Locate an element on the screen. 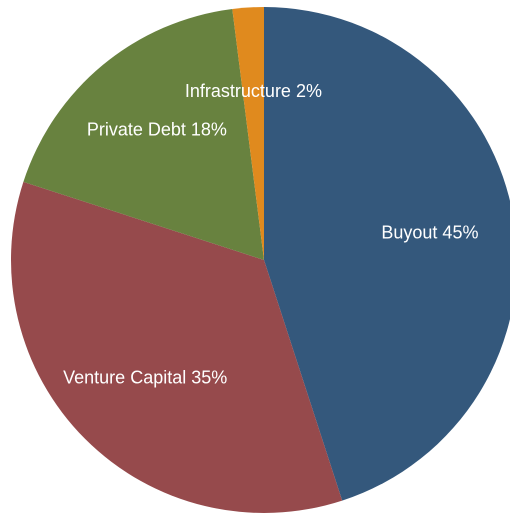  slice-label: Private Debt 18% is located at coordinates (157, 129).